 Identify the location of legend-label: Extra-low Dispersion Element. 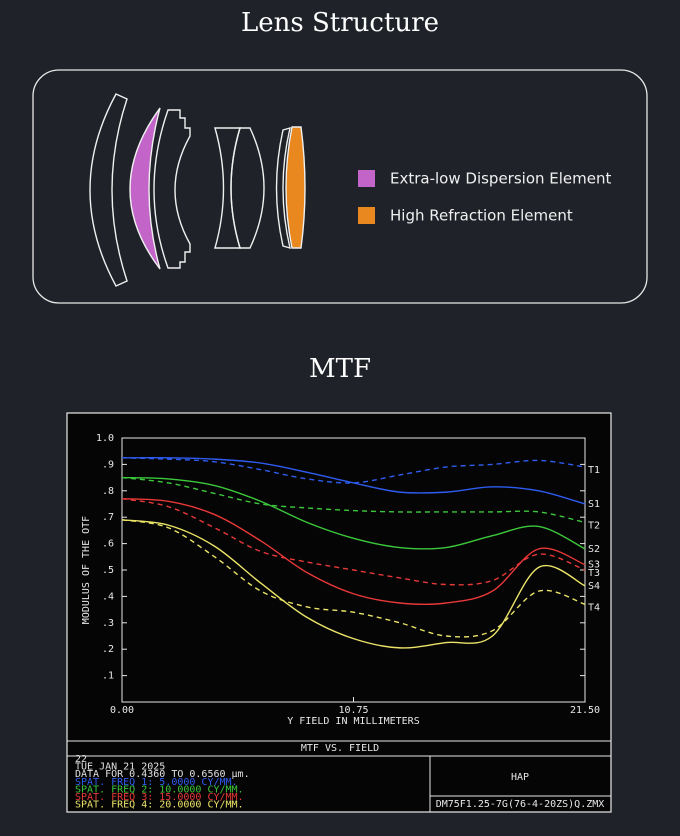
(500, 179).